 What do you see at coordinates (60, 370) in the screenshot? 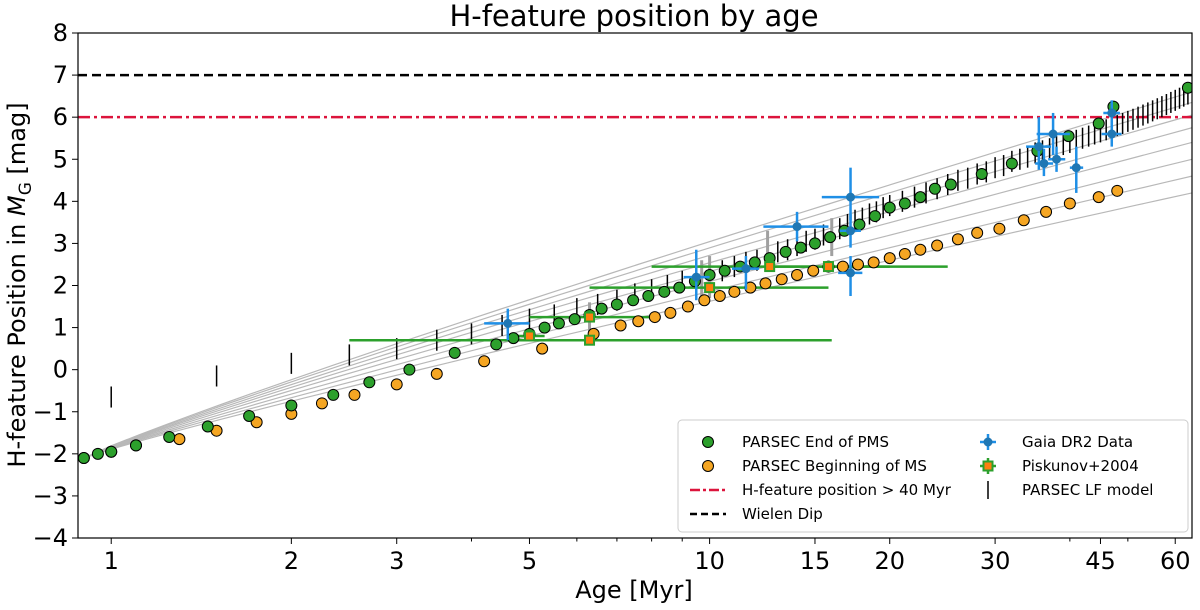
I see `y-tick-label: 0` at bounding box center [60, 370].